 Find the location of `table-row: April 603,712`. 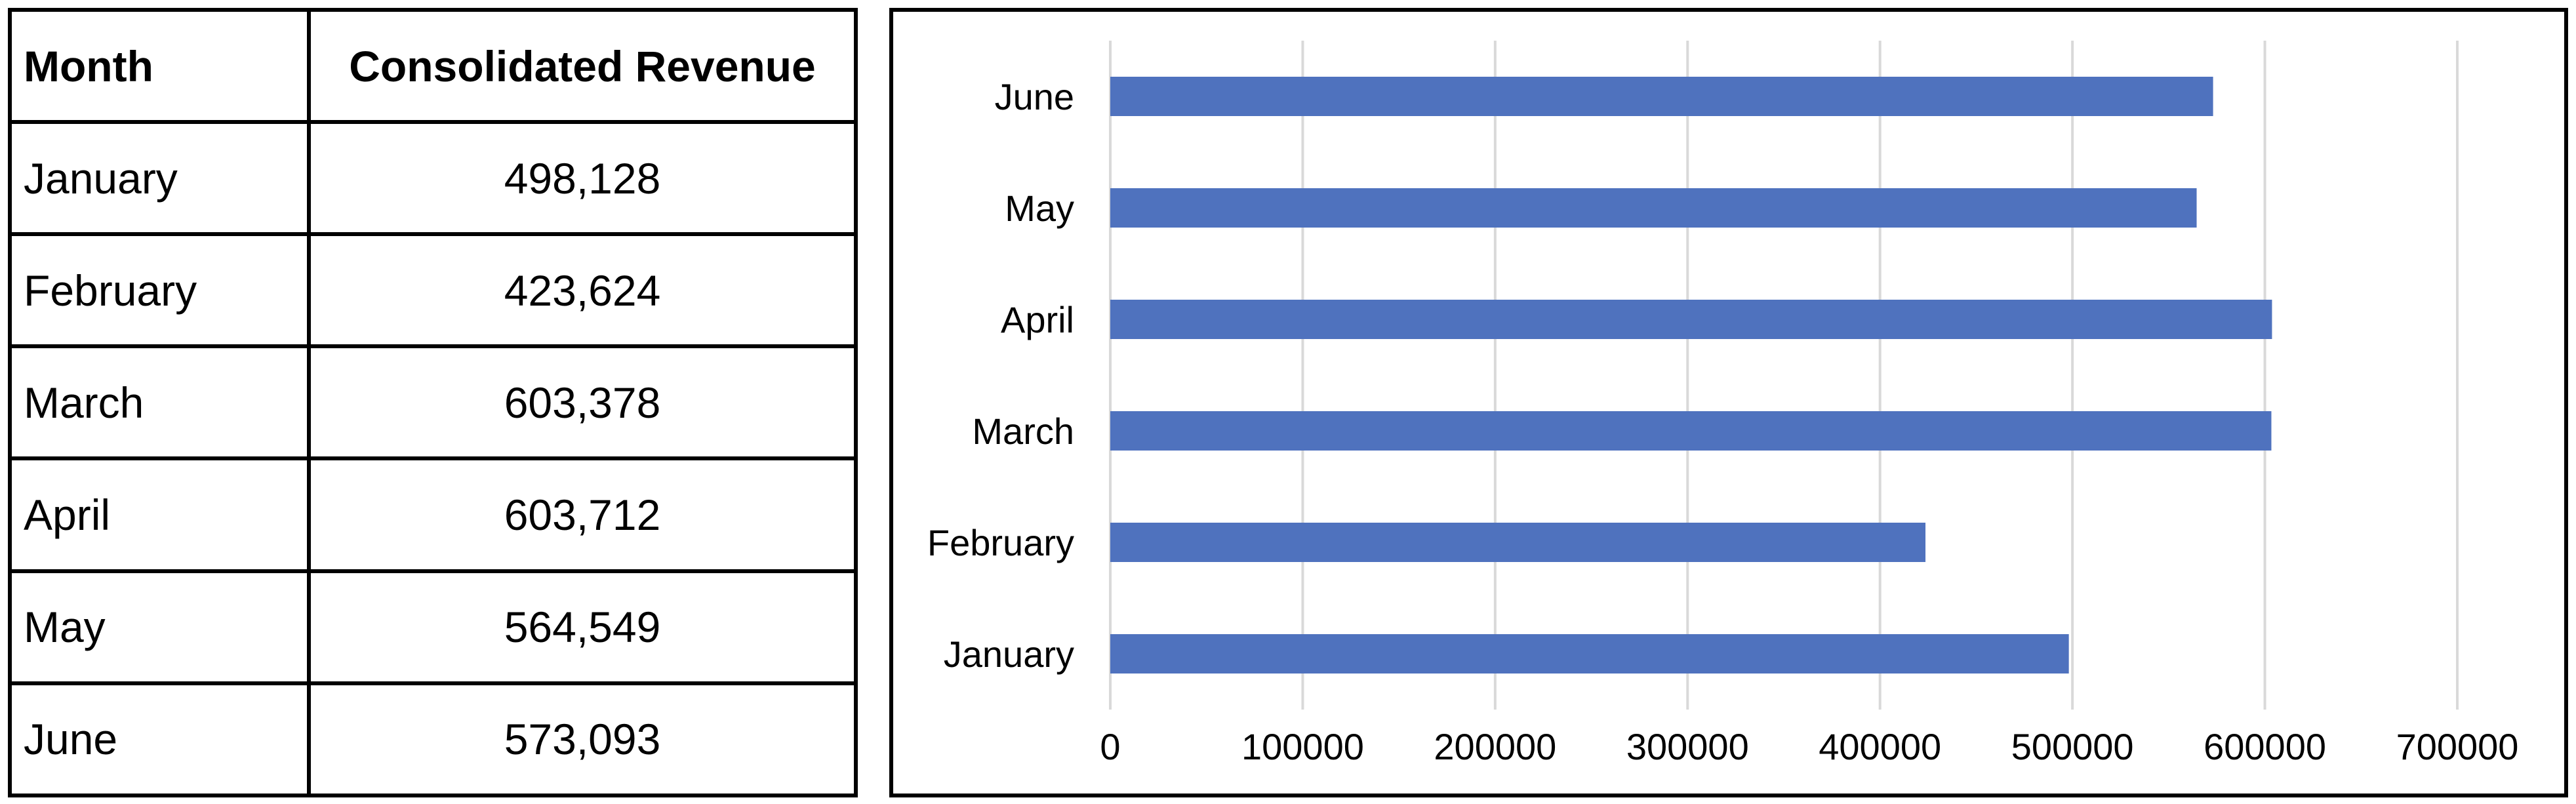

table-row: April 603,712 is located at coordinates (433, 514).